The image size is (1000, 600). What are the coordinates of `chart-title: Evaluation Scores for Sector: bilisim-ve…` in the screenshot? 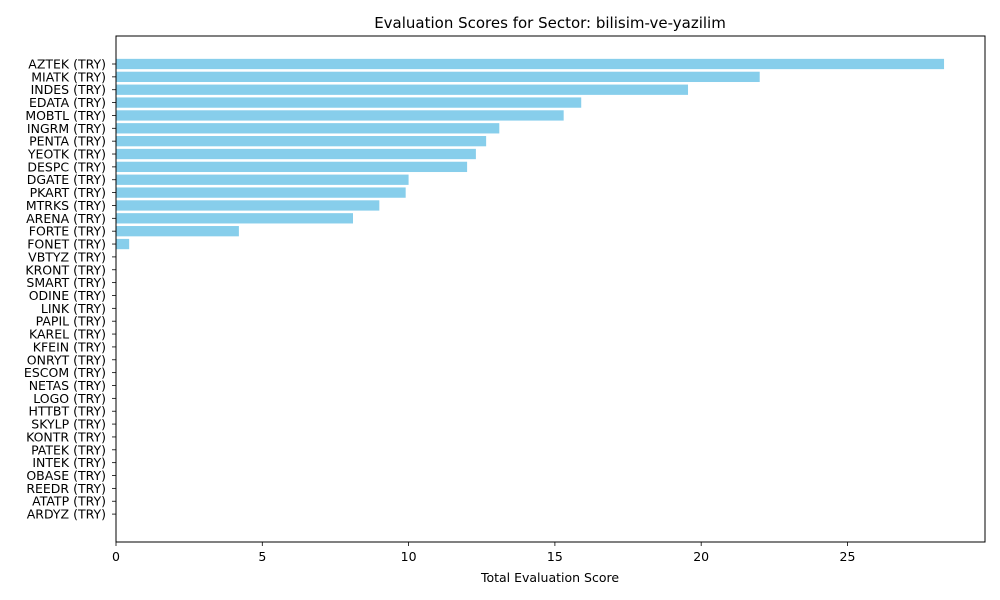 It's located at (550, 23).